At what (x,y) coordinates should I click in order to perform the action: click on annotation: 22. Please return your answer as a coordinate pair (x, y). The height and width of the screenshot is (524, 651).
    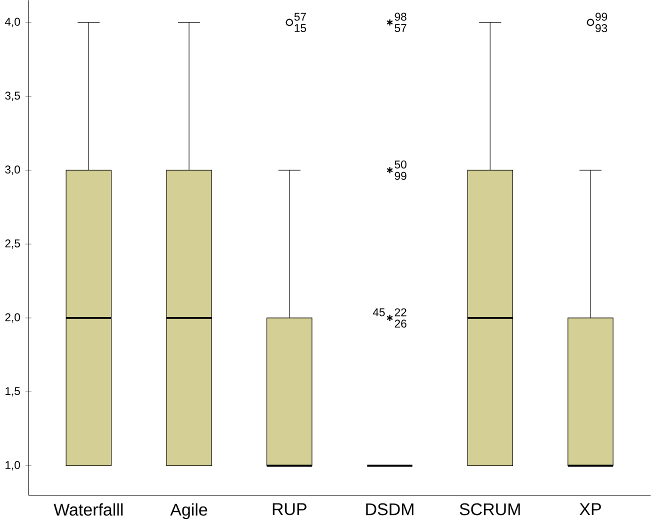
    Looking at the image, I should click on (400, 312).